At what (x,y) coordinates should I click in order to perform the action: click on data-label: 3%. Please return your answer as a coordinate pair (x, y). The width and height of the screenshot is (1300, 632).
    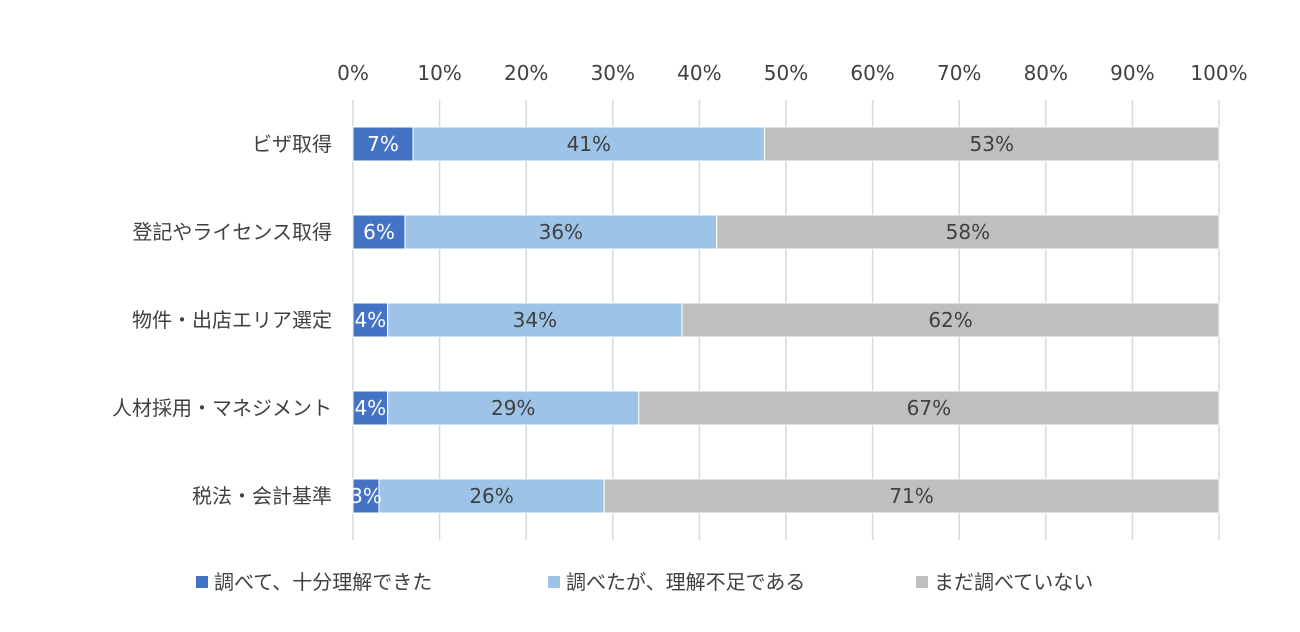
    Looking at the image, I should click on (366, 496).